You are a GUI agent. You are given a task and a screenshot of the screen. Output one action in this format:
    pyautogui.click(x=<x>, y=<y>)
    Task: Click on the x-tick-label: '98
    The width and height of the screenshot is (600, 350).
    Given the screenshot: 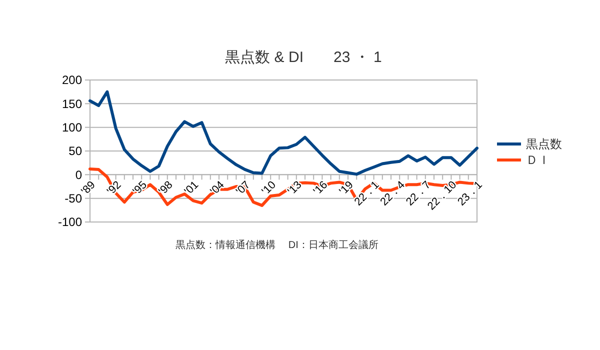 What is the action you would take?
    pyautogui.click(x=166, y=188)
    